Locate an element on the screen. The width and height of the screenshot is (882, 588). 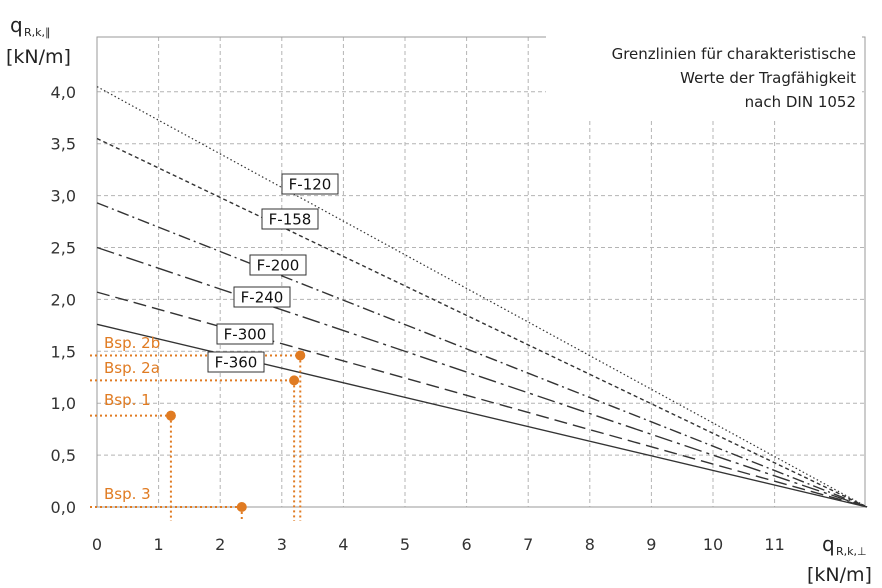
series-label-f-360: F-360 is located at coordinates (236, 363).